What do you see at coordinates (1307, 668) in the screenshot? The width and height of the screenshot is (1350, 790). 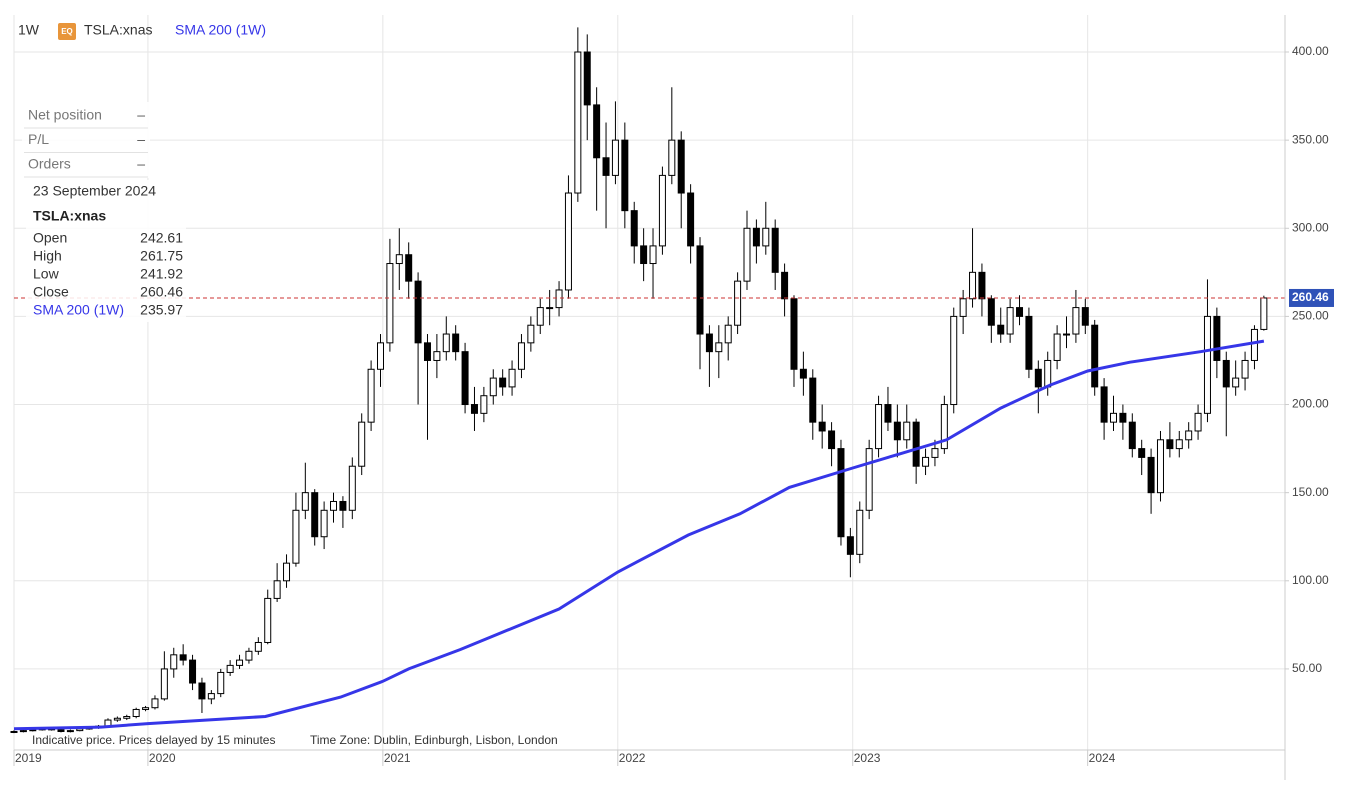 I see `y-tick-label: 50.00` at bounding box center [1307, 668].